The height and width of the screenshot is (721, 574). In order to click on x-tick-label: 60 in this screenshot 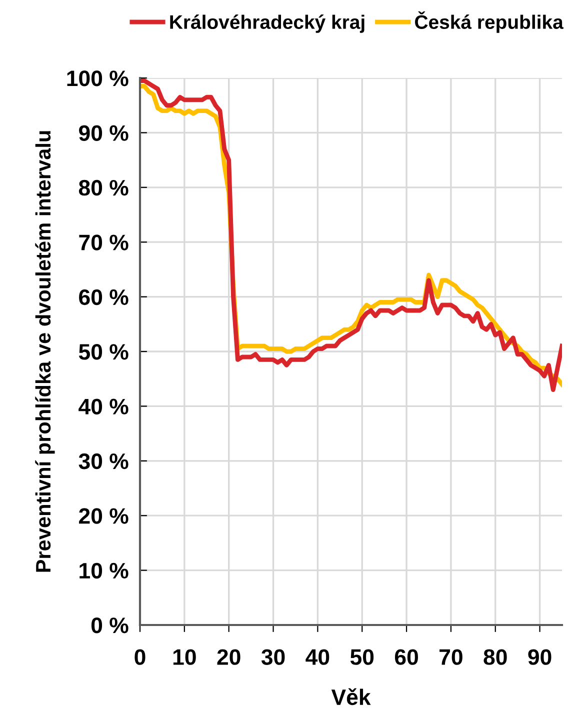, I will do `click(406, 657)`.